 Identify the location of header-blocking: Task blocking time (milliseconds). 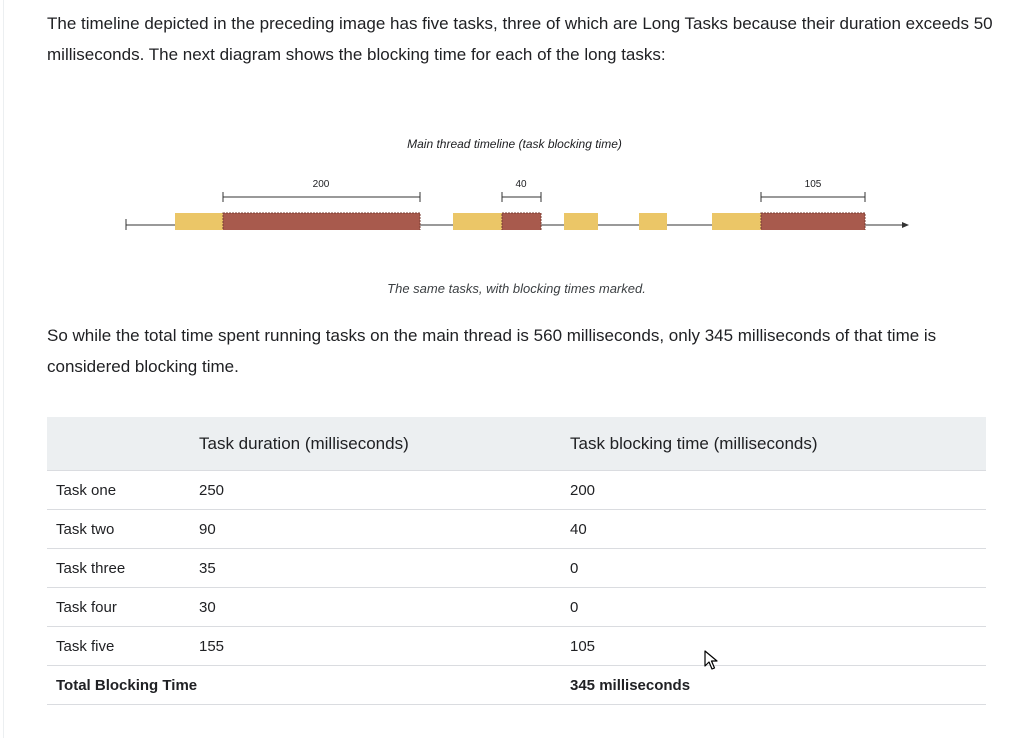
(778, 444).